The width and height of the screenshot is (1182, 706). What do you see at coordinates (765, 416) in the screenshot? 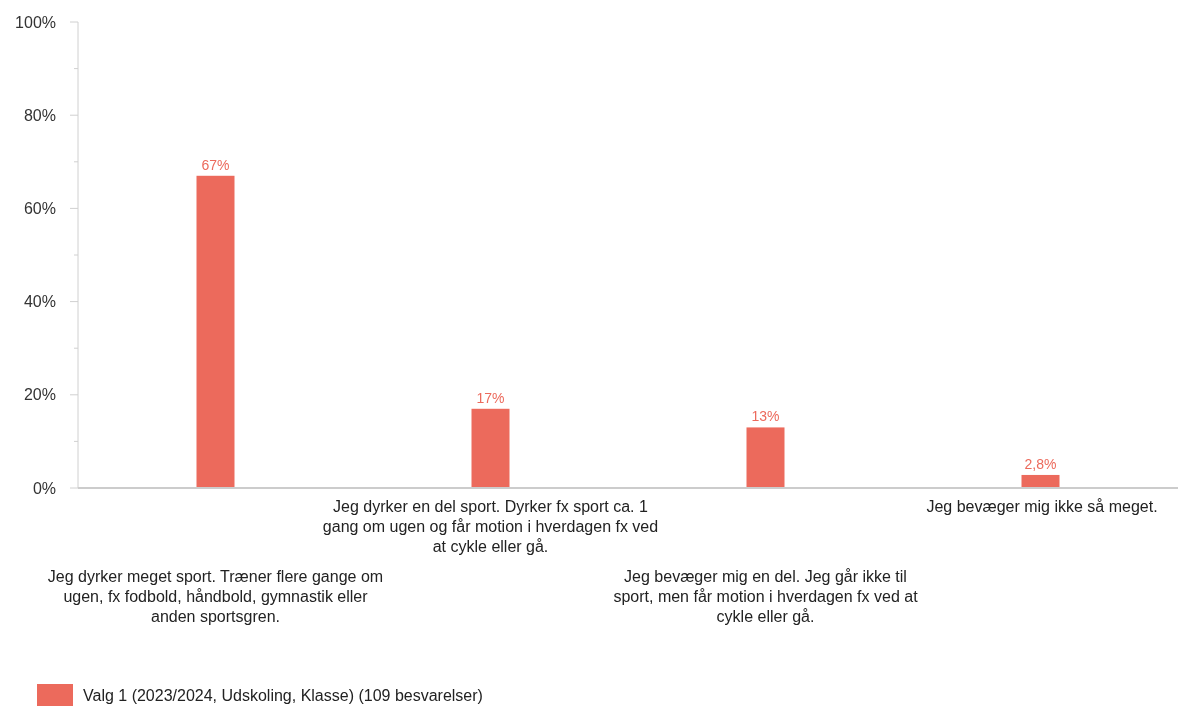
I see `data-label: 13%` at bounding box center [765, 416].